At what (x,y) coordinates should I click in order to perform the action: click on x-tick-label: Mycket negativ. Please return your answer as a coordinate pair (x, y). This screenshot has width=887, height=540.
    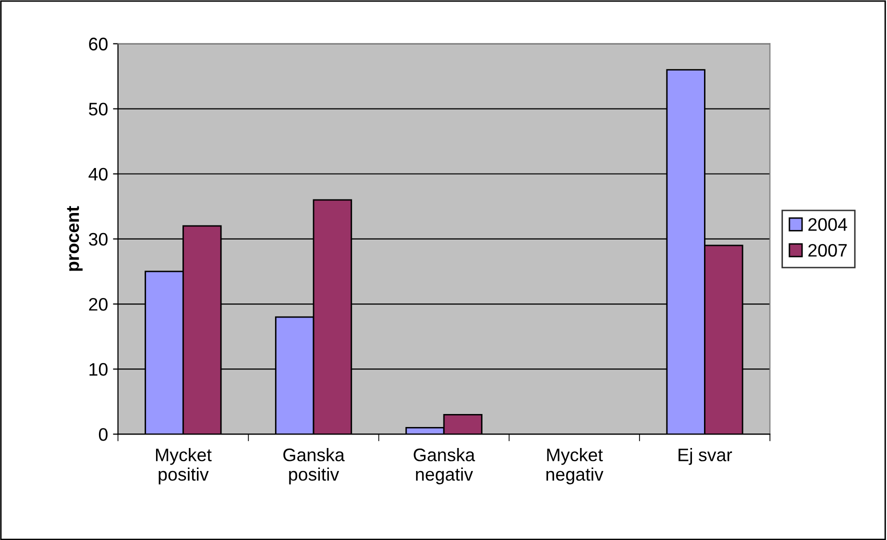
    Looking at the image, I should click on (575, 466).